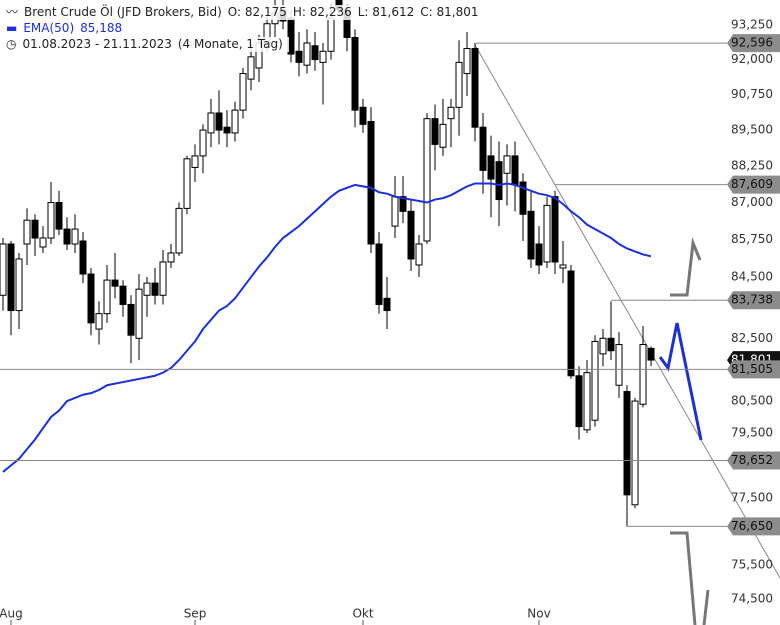 Image resolution: width=780 pixels, height=625 pixels. Describe the element at coordinates (449, 12) in the screenshot. I see `ohlc: C: 81,801` at that location.